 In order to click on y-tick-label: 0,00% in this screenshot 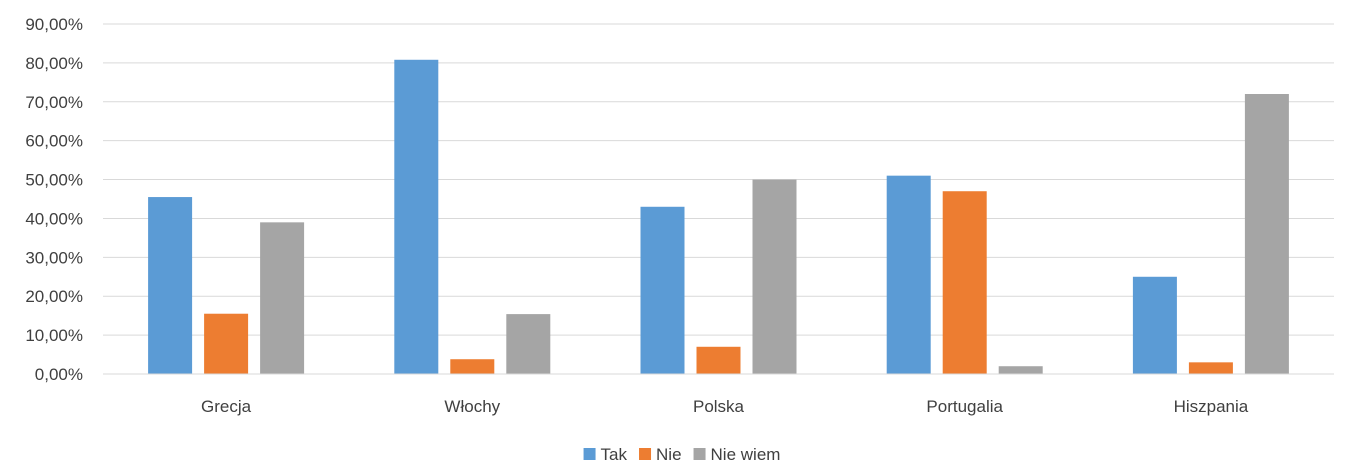, I will do `click(59, 374)`.